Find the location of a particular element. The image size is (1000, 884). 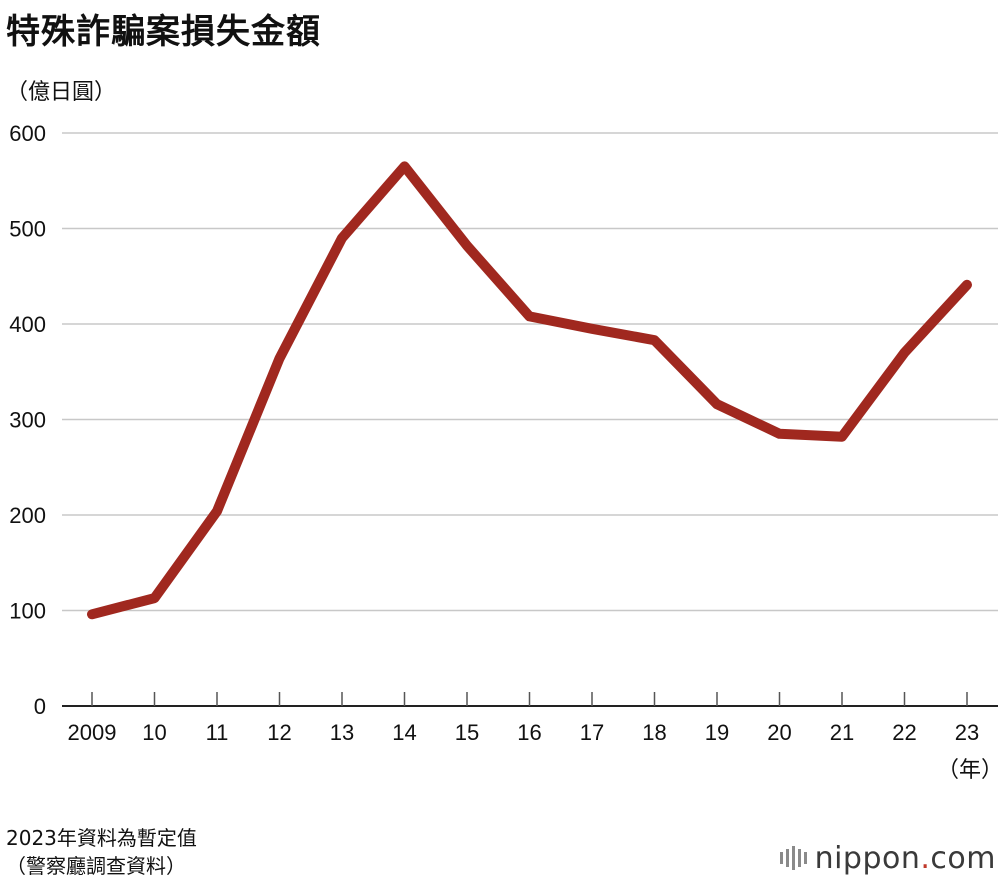

y-tick-label: 600 is located at coordinates (27, 133).